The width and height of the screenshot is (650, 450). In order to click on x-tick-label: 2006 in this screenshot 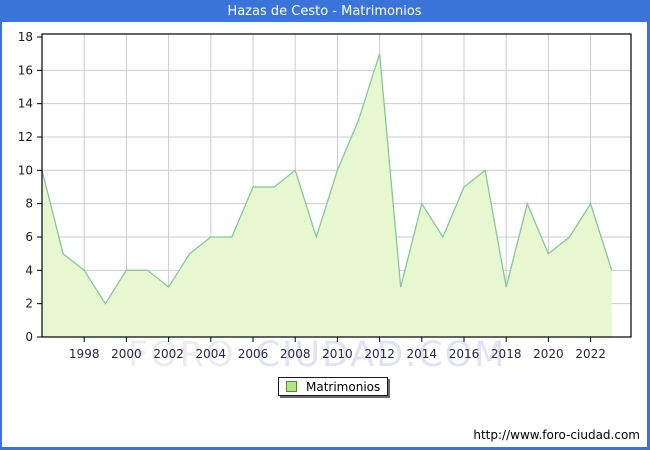, I will do `click(253, 354)`.